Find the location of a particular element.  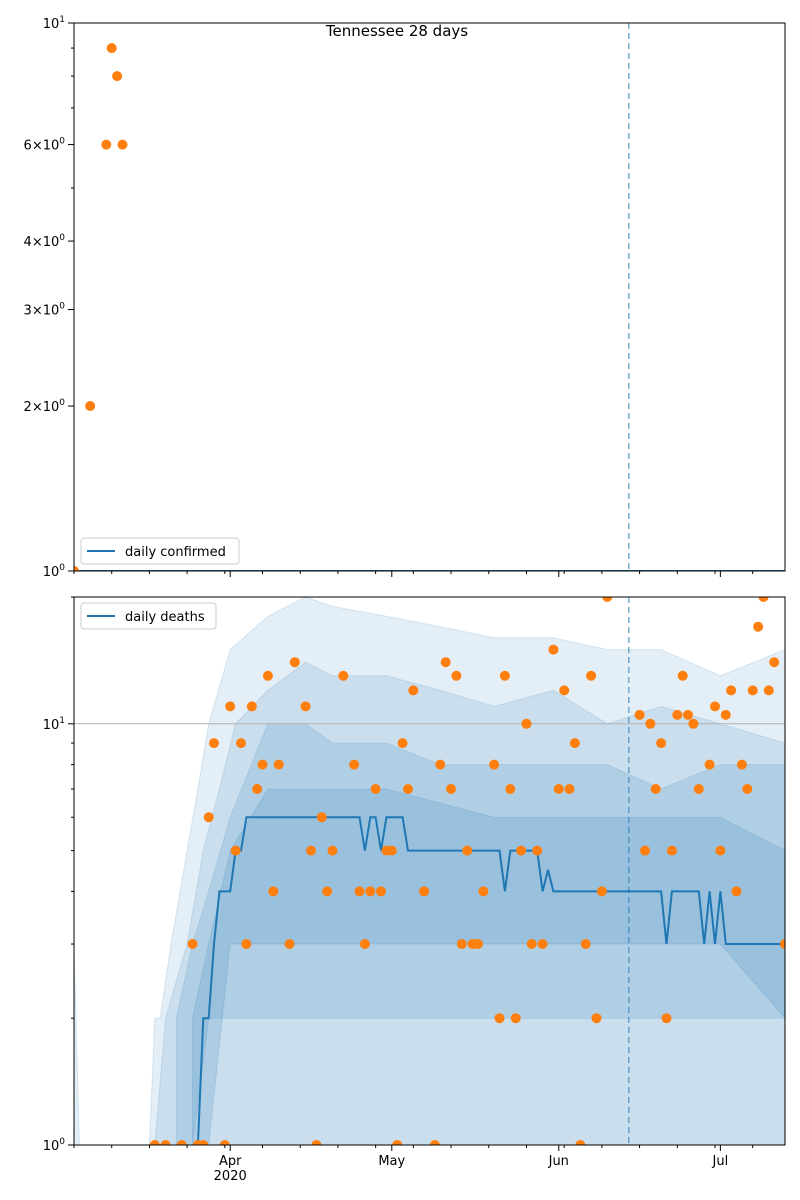

y-tick-label: 3×100 is located at coordinates (45, 310).